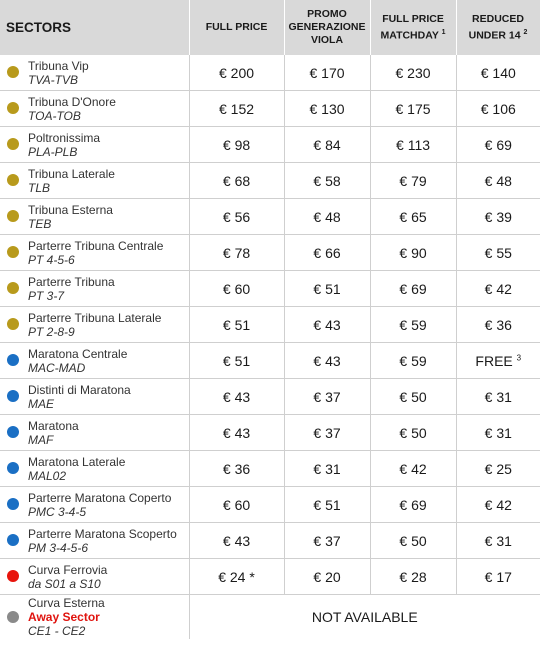 Image resolution: width=540 pixels, height=645 pixels. What do you see at coordinates (498, 324) in the screenshot?
I see `reduced-price-cell: € 36` at bounding box center [498, 324].